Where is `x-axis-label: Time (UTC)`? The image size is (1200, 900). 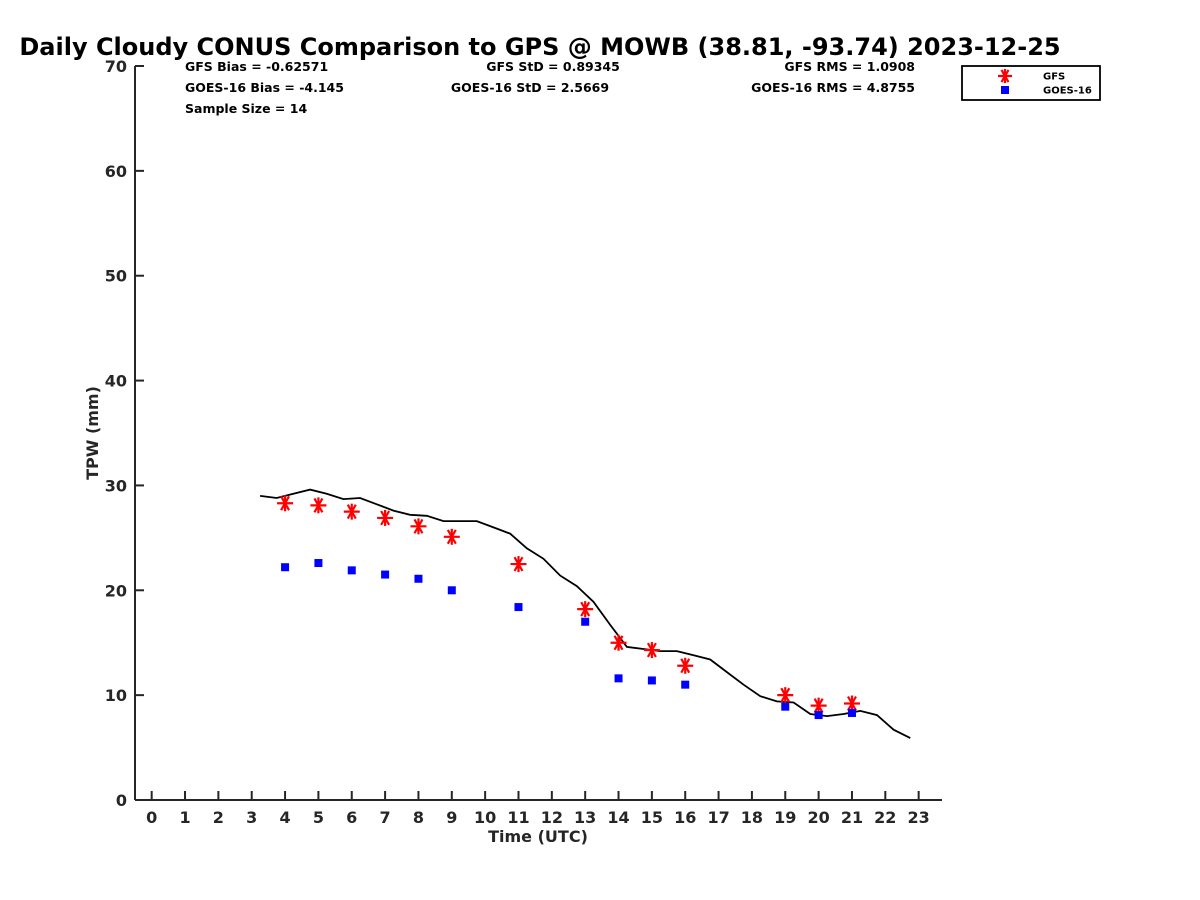
x-axis-label: Time (UTC) is located at coordinates (538, 836).